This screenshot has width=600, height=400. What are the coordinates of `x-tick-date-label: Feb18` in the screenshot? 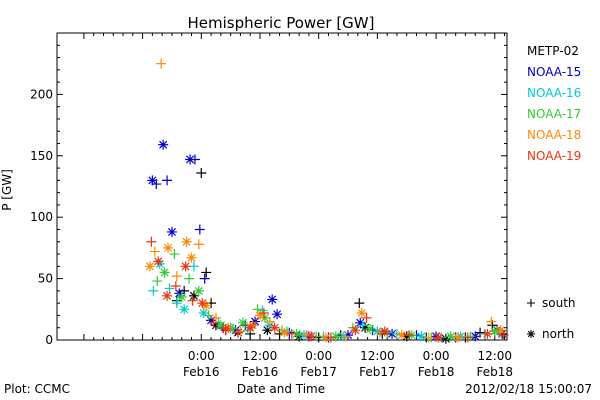 It's located at (436, 372).